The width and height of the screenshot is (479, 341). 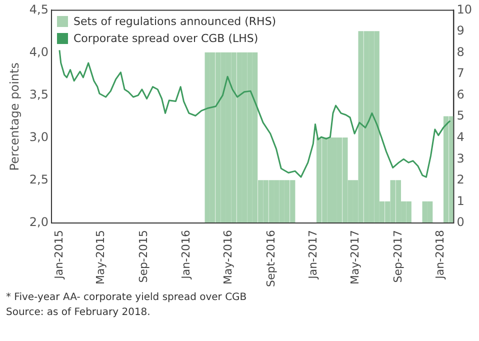 What do you see at coordinates (460, 137) in the screenshot?
I see `y2-tick-label: 4` at bounding box center [460, 137].